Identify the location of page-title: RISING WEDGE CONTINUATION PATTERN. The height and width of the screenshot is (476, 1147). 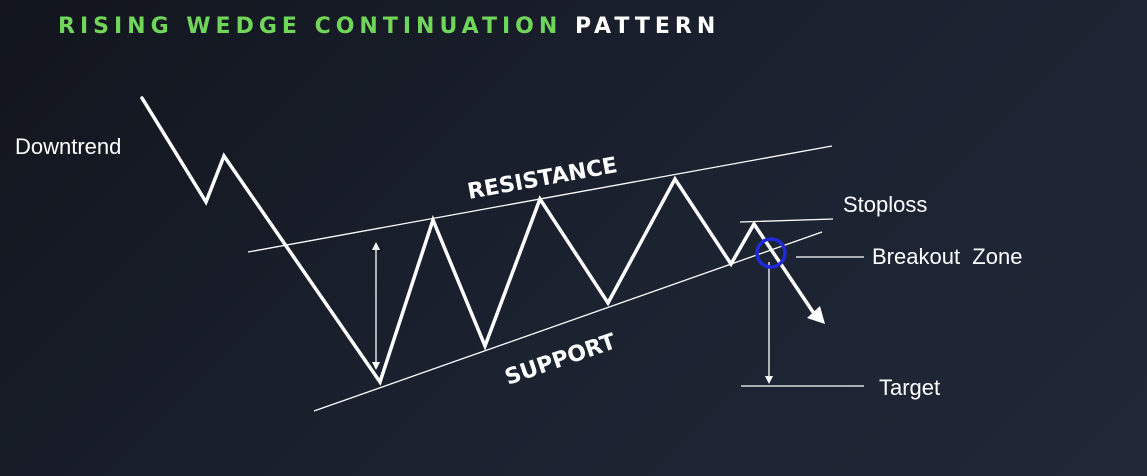
(389, 26).